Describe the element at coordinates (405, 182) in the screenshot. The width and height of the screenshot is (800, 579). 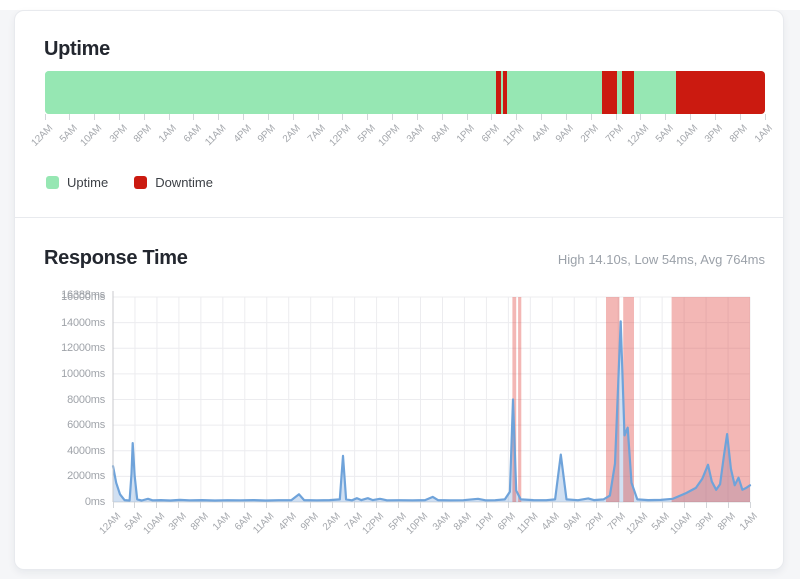
I see `uptime-legend: Uptime Downtime` at that location.